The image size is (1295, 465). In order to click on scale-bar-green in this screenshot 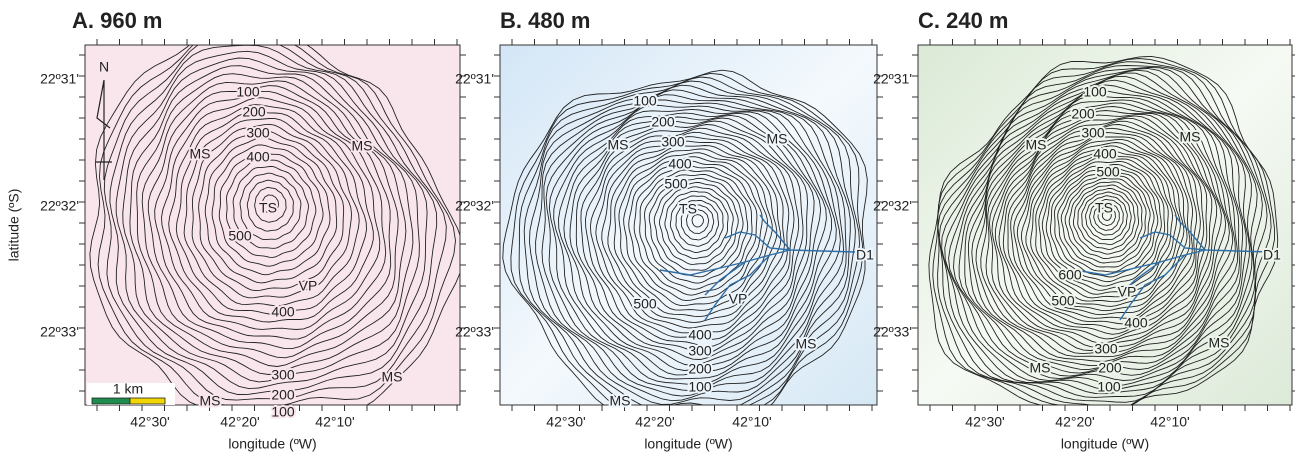, I will do `click(111, 401)`.